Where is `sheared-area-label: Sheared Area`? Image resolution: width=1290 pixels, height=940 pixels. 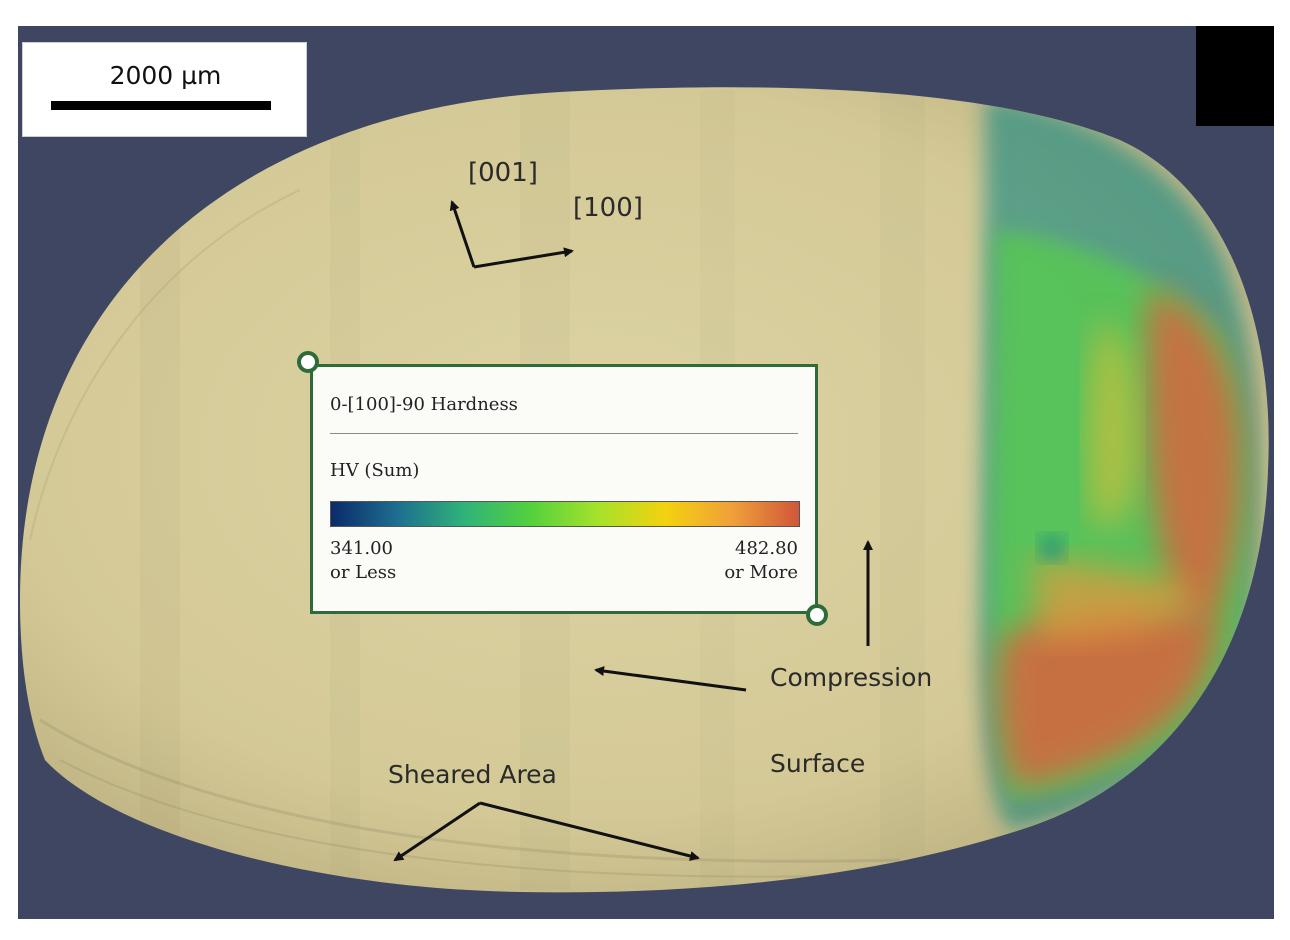 sheared-area-label: Sheared Area is located at coordinates (472, 774).